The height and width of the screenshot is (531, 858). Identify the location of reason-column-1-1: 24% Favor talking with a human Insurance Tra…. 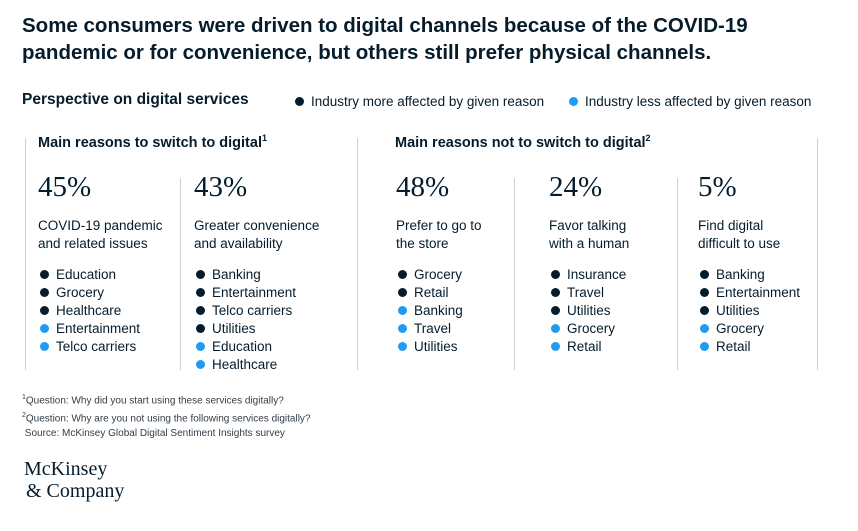
(589, 262).